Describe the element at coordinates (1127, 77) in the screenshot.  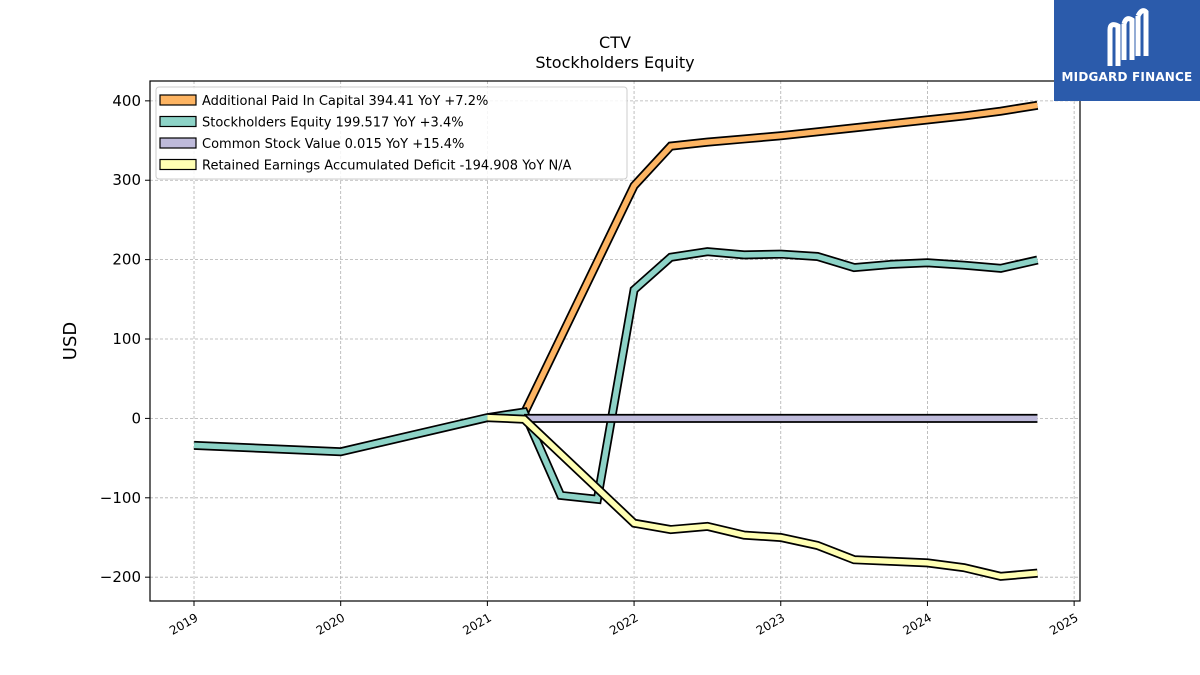
I see `brand-name: MIDGARD FINANCE` at that location.